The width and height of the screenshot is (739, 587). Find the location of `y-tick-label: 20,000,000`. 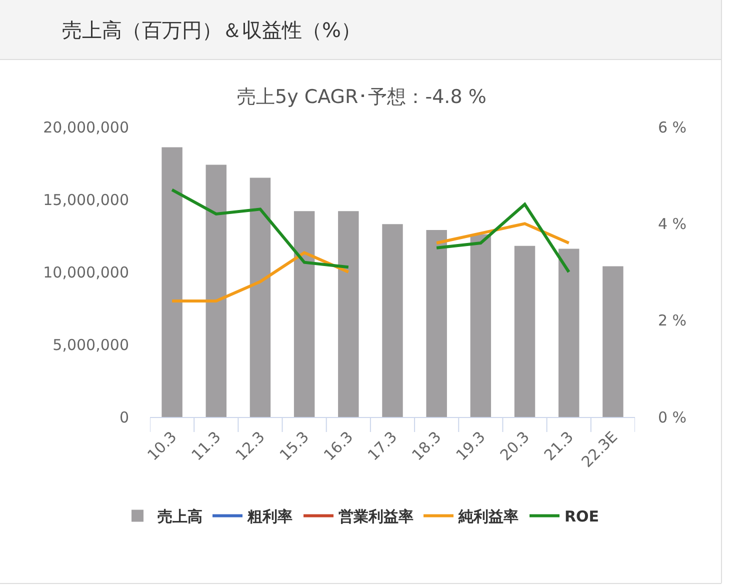

y-tick-label: 20,000,000 is located at coordinates (86, 127).